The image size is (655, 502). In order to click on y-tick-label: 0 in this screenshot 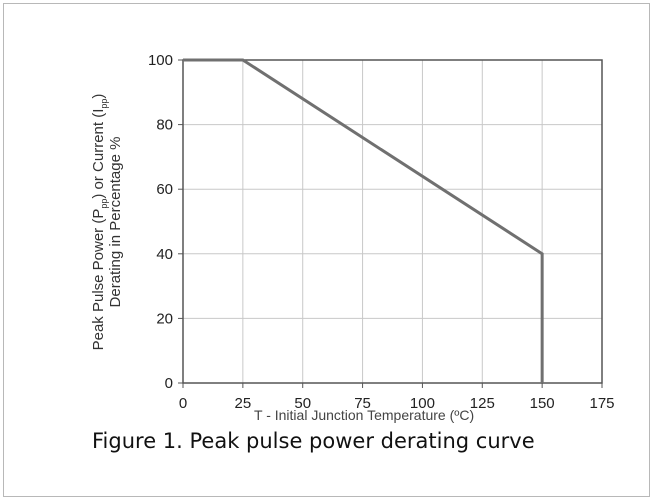, I will do `click(169, 383)`.